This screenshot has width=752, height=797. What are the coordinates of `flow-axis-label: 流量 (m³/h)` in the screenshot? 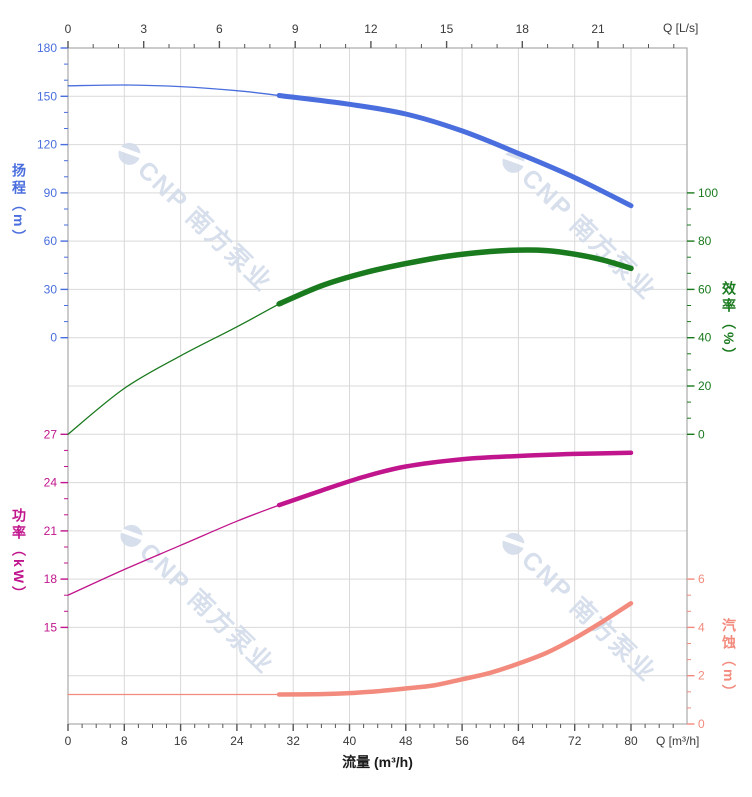 It's located at (377, 762).